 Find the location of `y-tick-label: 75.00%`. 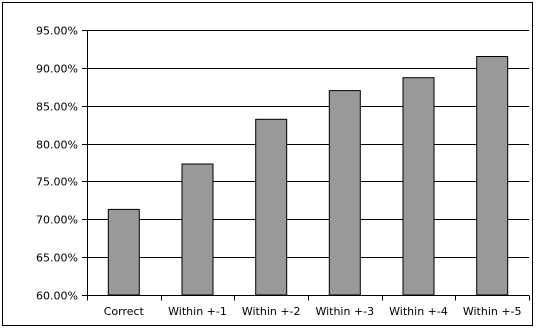

y-tick-label: 75.00% is located at coordinates (57, 182).